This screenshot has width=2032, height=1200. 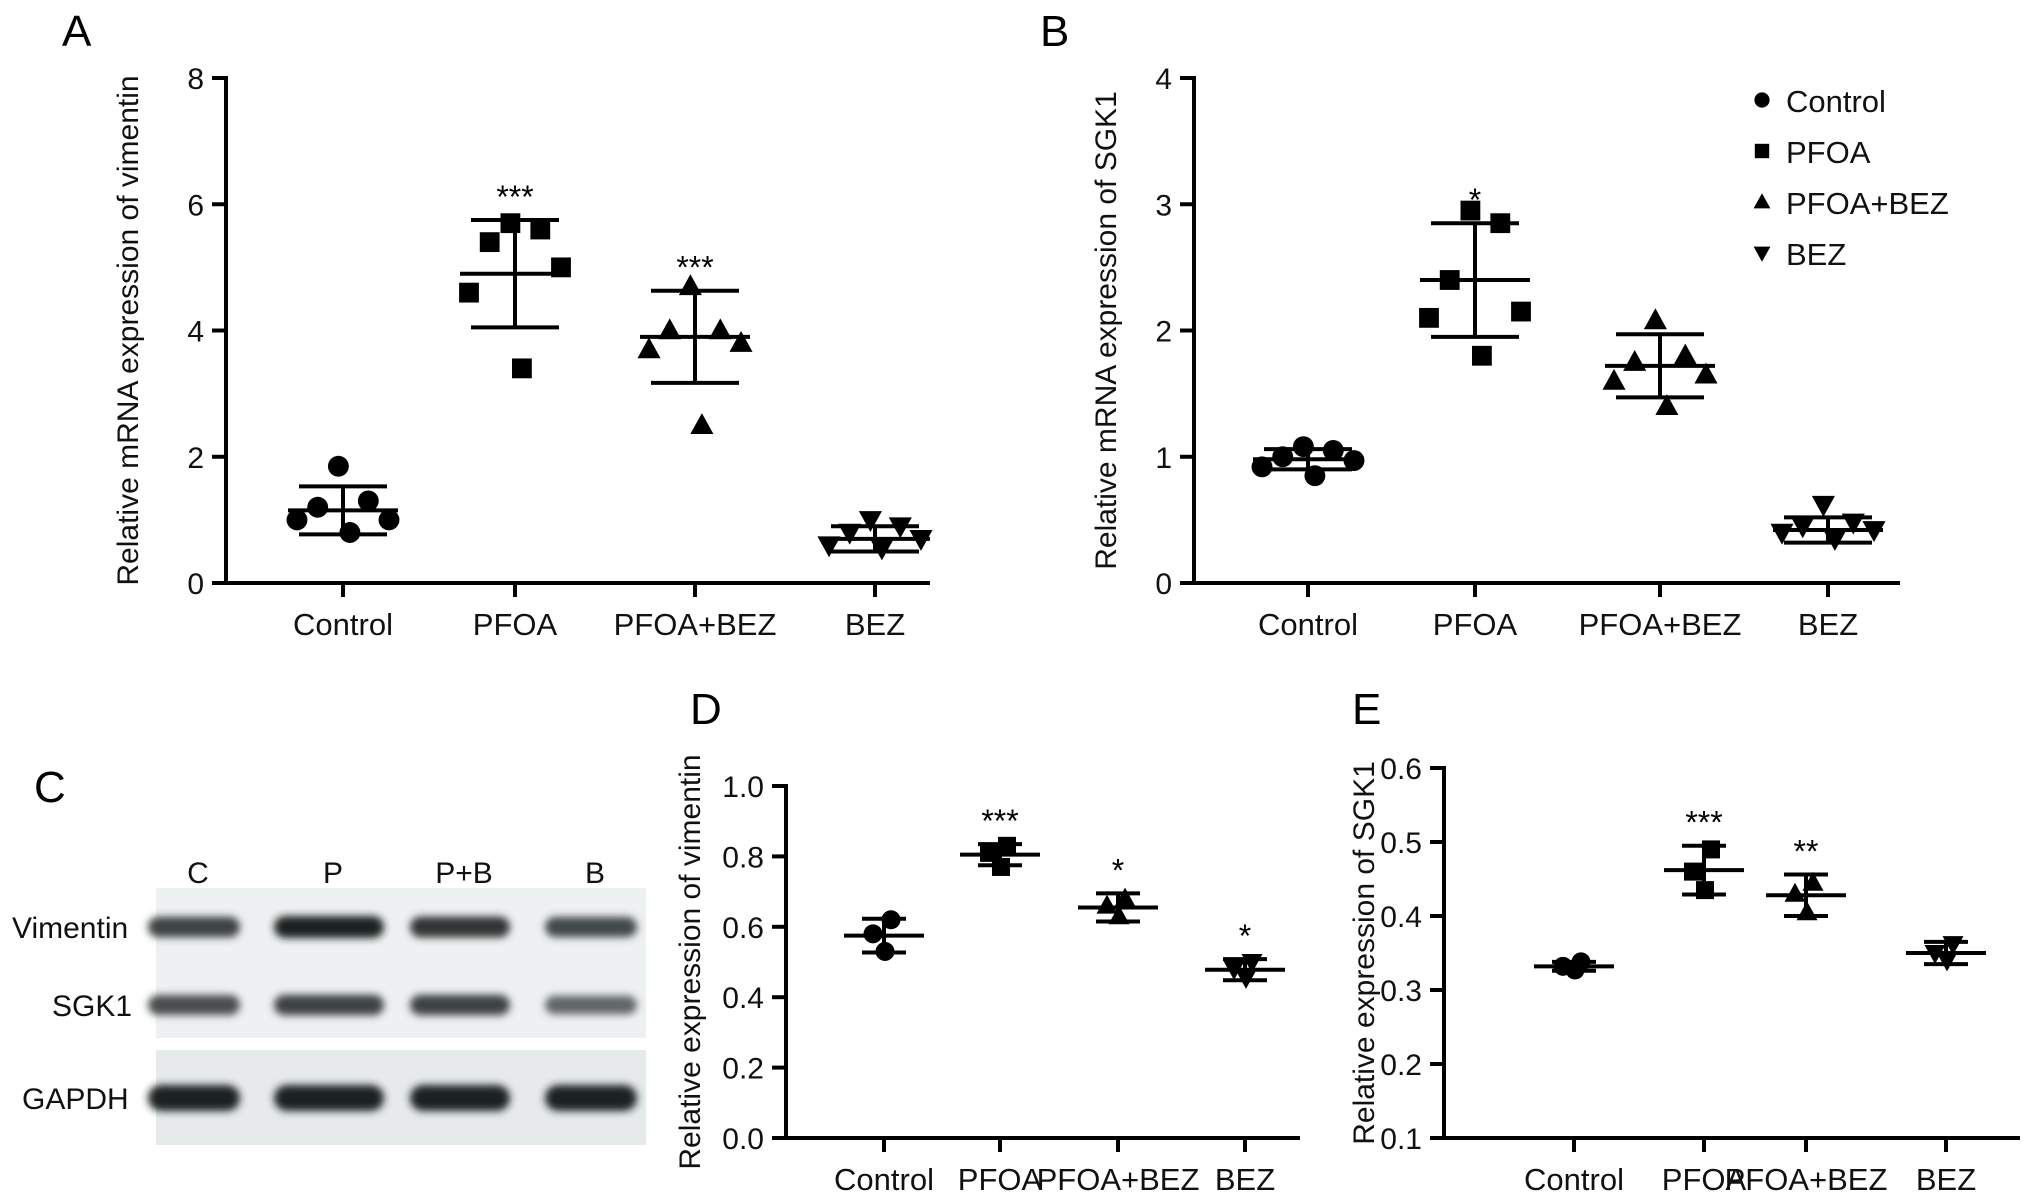 What do you see at coordinates (333, 873) in the screenshot?
I see `lane-label-1: P` at bounding box center [333, 873].